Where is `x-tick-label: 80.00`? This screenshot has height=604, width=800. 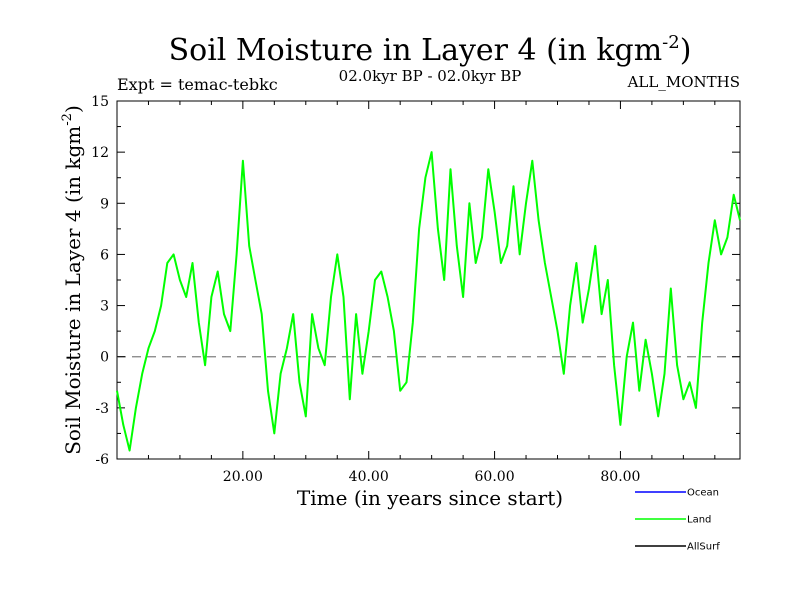 x-tick-label: 80.00 is located at coordinates (620, 477).